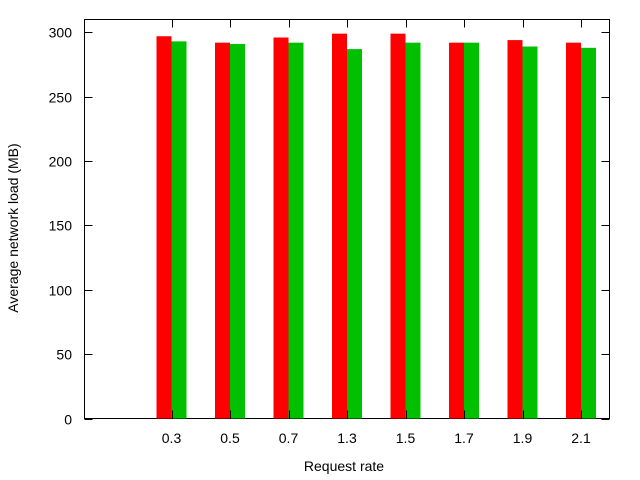 The image size is (640, 480). What do you see at coordinates (464, 438) in the screenshot?
I see `x-tick-label: 1.7` at bounding box center [464, 438].